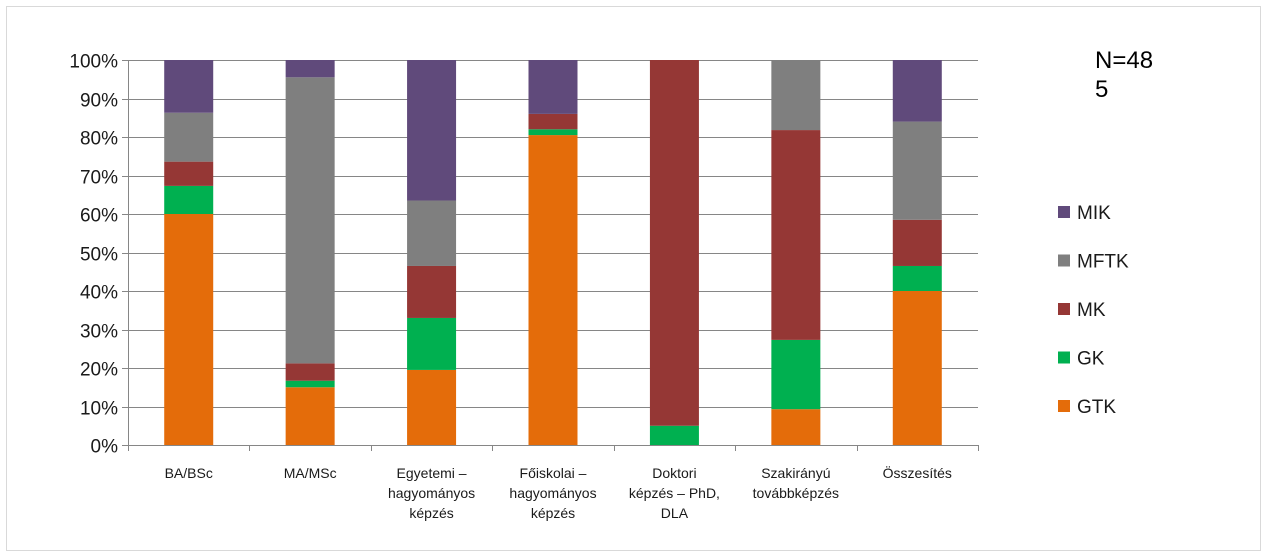  I want to click on legend-label-mik: MIK, so click(1094, 213).